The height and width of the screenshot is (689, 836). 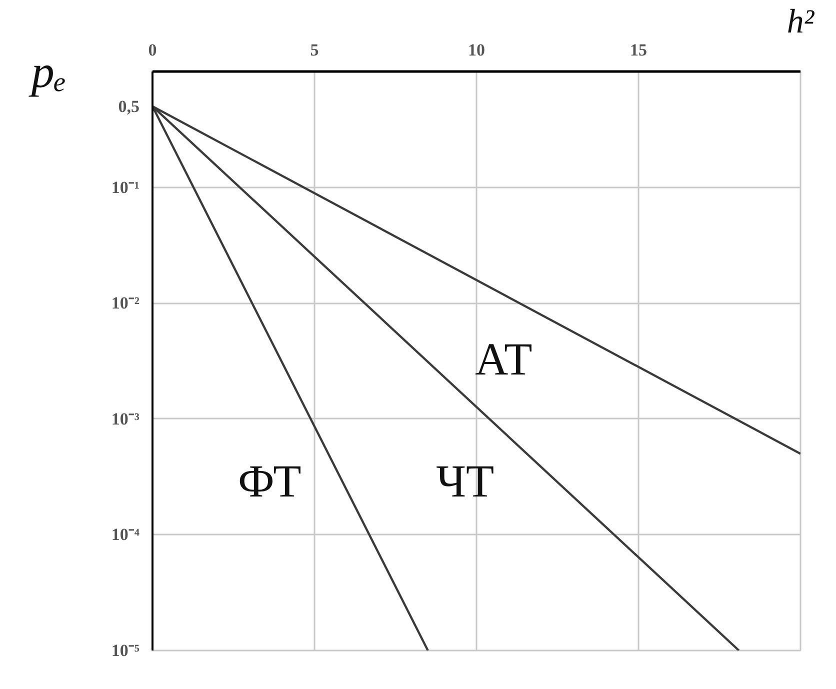 I want to click on x-tick-label: 10, so click(x=476, y=50).